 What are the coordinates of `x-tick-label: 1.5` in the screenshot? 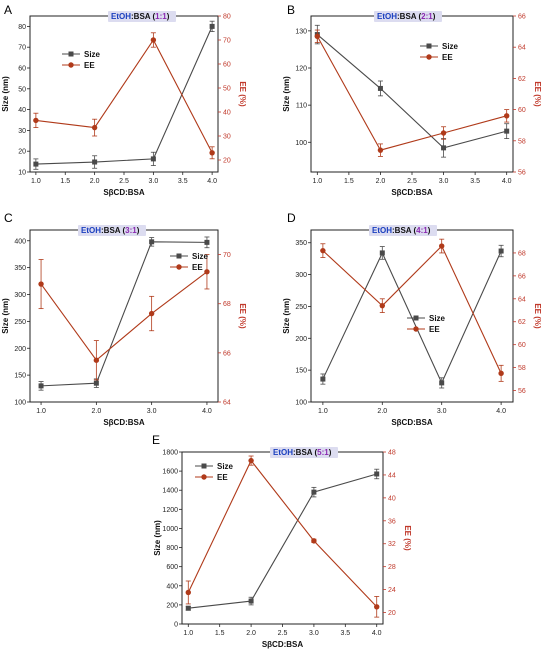 It's located at (220, 633).